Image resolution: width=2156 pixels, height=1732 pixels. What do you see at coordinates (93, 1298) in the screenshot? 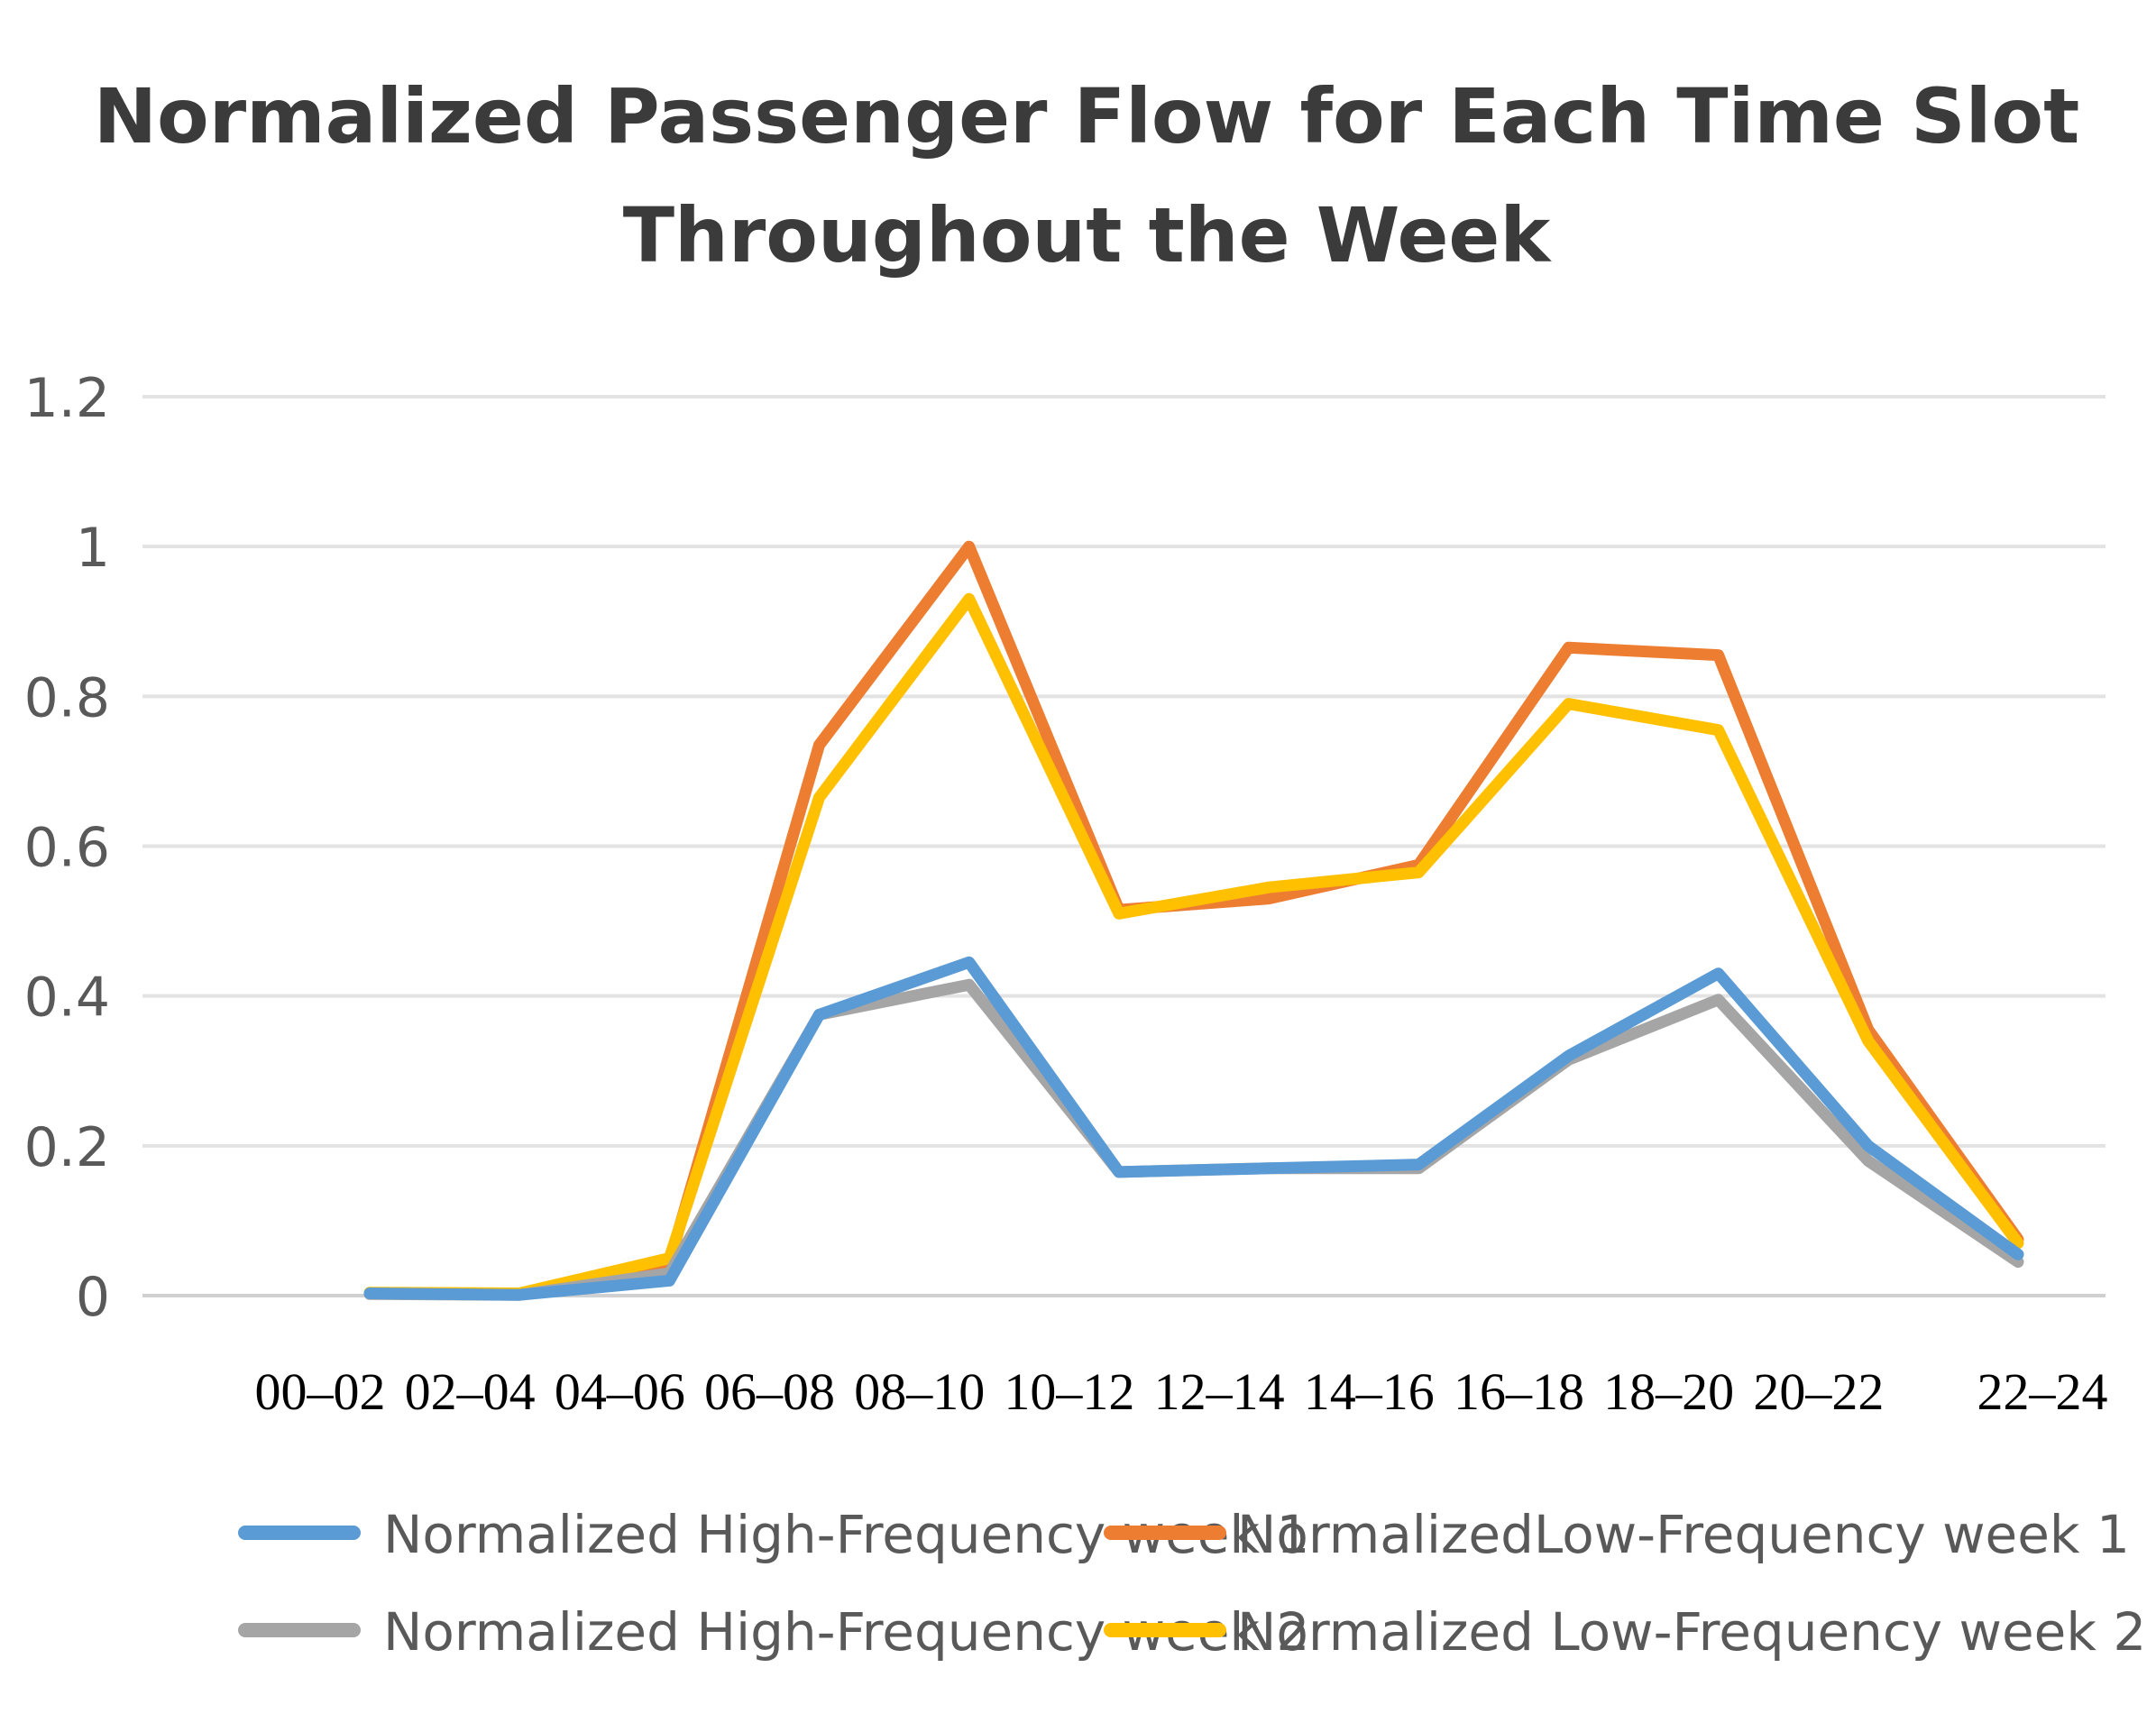
I see `y-tick-label: 0` at bounding box center [93, 1298].